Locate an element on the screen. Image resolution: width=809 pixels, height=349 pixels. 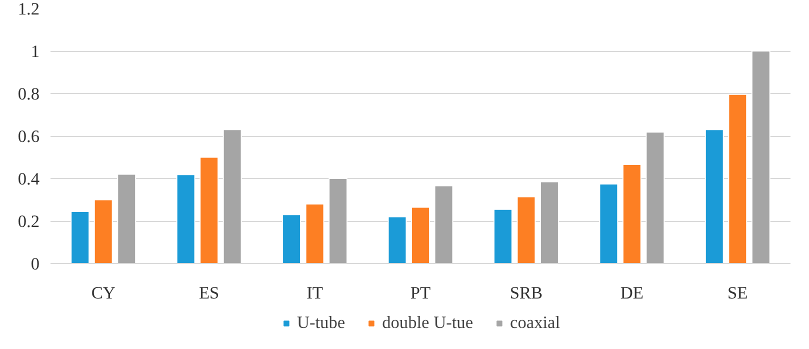
x-tick-label: CY is located at coordinates (103, 293).